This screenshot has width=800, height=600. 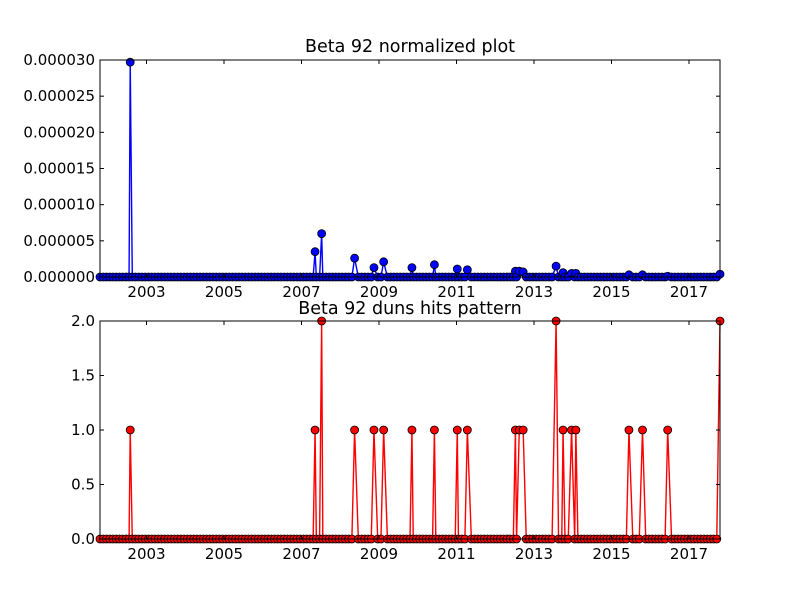 What do you see at coordinates (146, 554) in the screenshot?
I see `bottom-x-tick-label: 2003` at bounding box center [146, 554].